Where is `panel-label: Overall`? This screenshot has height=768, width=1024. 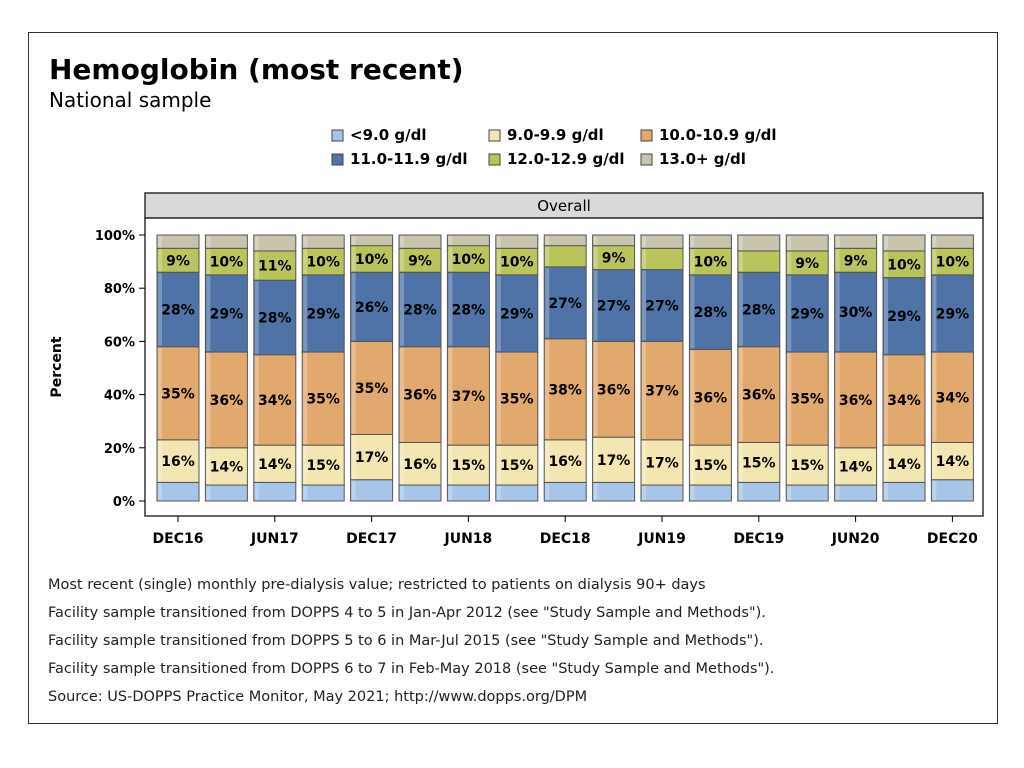 panel-label: Overall is located at coordinates (564, 206).